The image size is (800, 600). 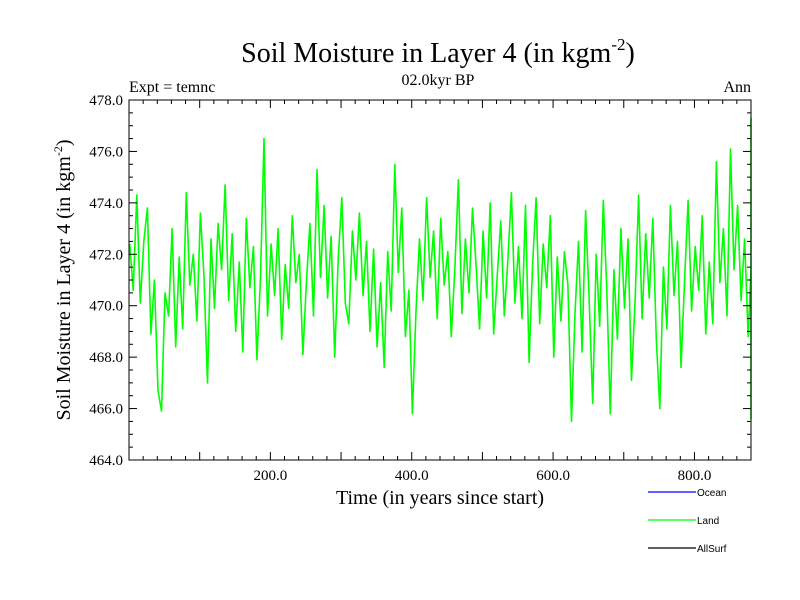 What do you see at coordinates (64, 288) in the screenshot?
I see `y-axis-label-main: Soil Moisture in Layer 4 (in kgm` at bounding box center [64, 288].